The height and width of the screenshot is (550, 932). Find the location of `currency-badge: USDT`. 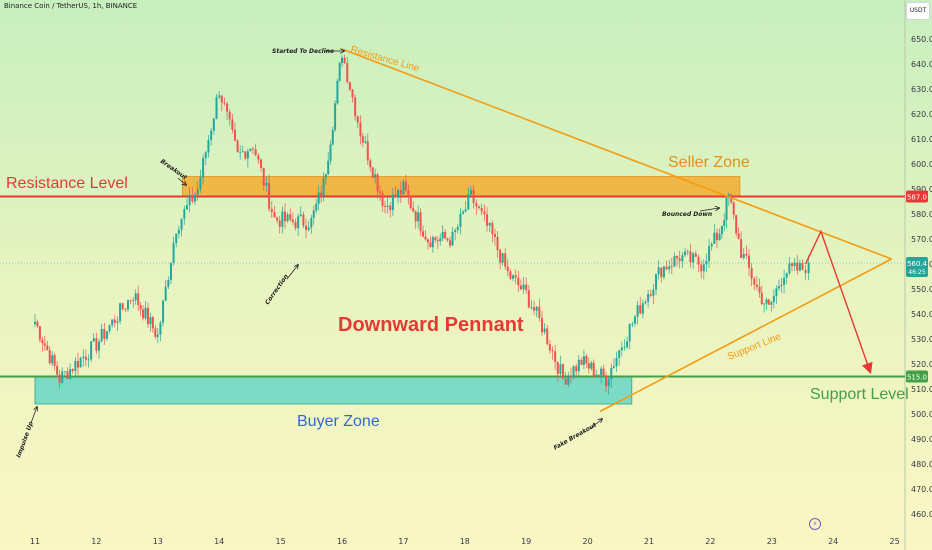

currency-badge: USDT is located at coordinates (918, 11).